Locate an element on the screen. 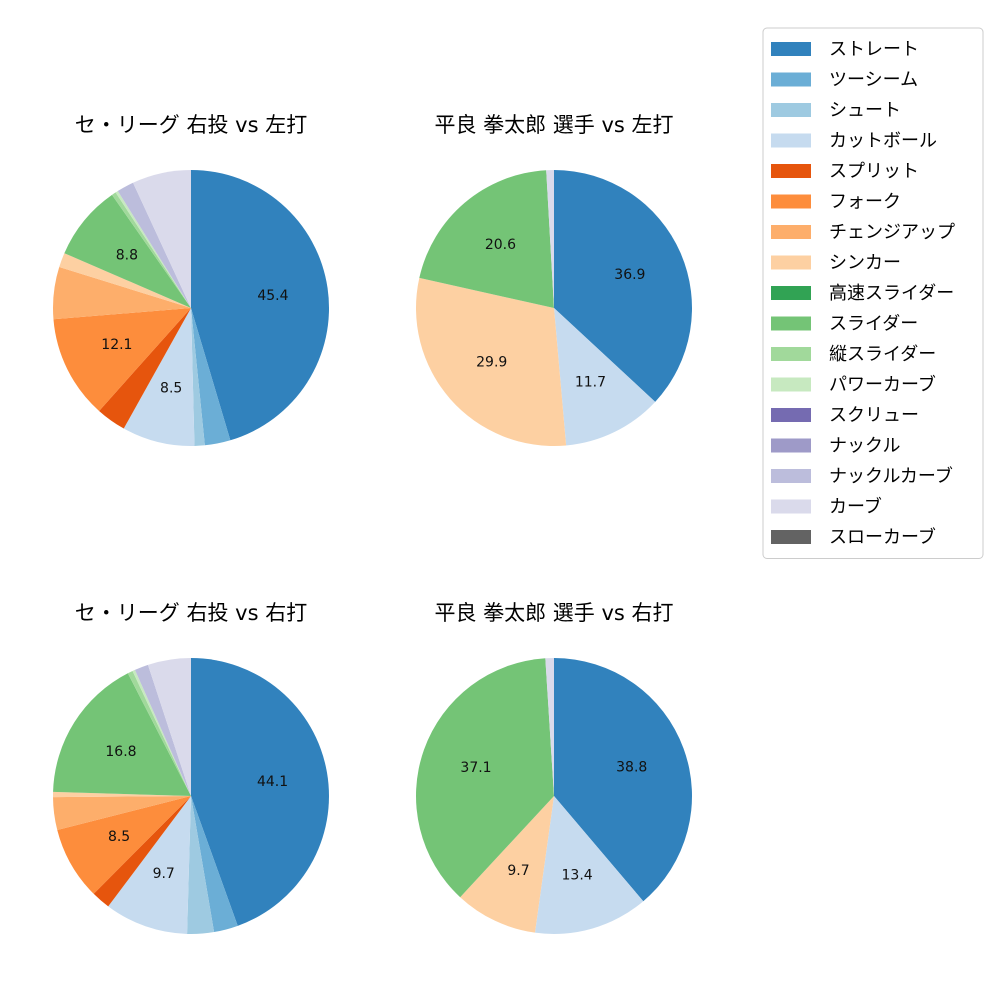 The height and width of the screenshot is (1000, 1000). slice-value-label: 12.1 is located at coordinates (116, 345).